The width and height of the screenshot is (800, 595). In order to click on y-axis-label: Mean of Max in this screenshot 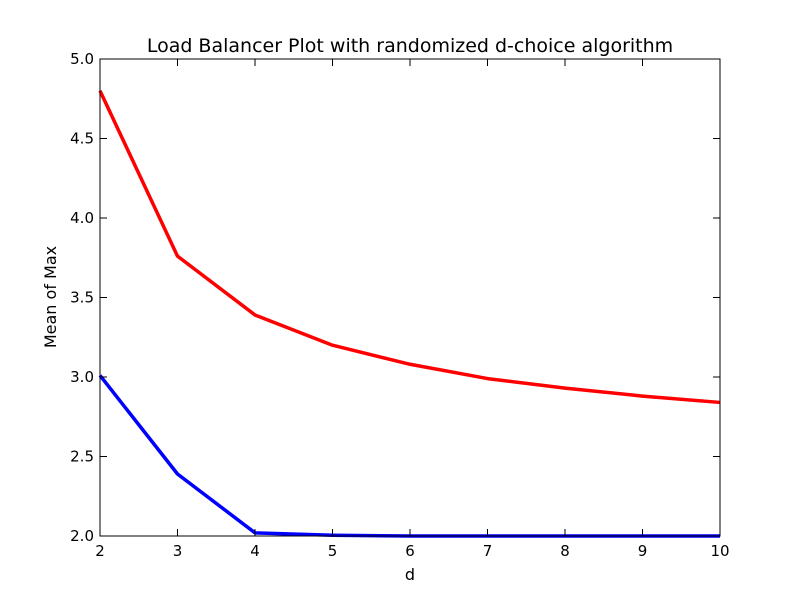, I will do `click(50, 297)`.